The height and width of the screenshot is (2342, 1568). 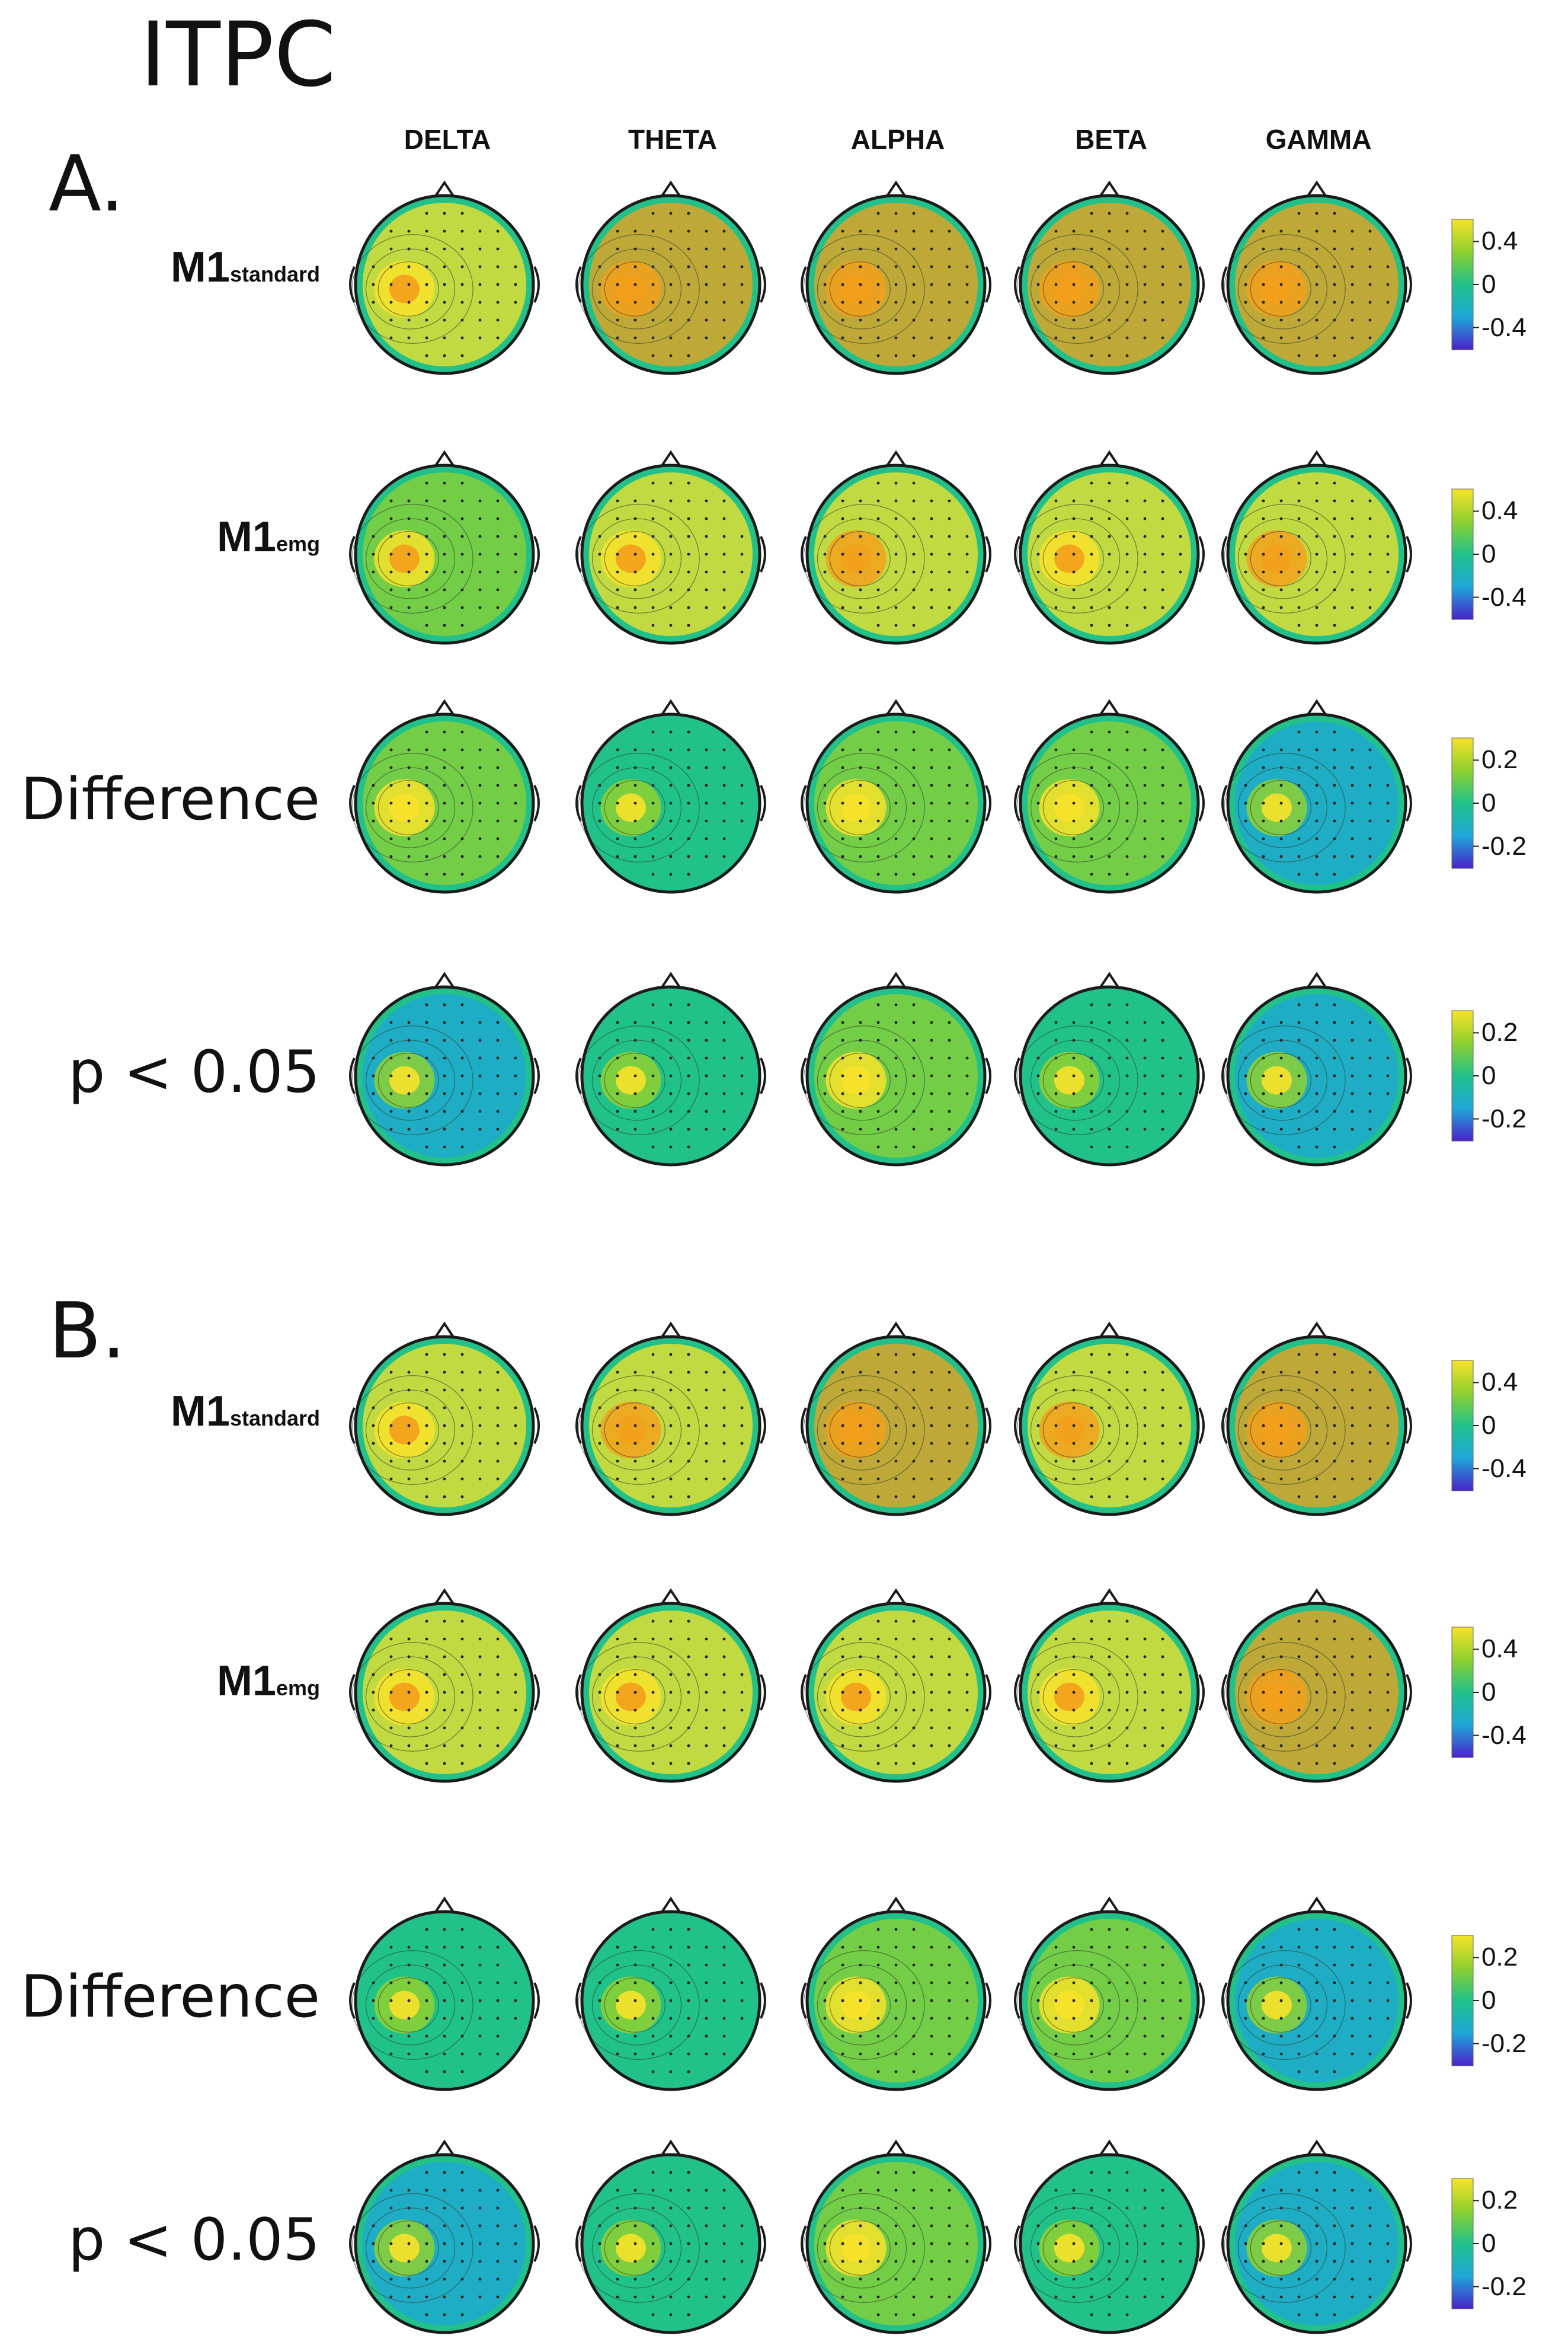 I want to click on column-header-gamma: GAMMA, so click(x=1318, y=139).